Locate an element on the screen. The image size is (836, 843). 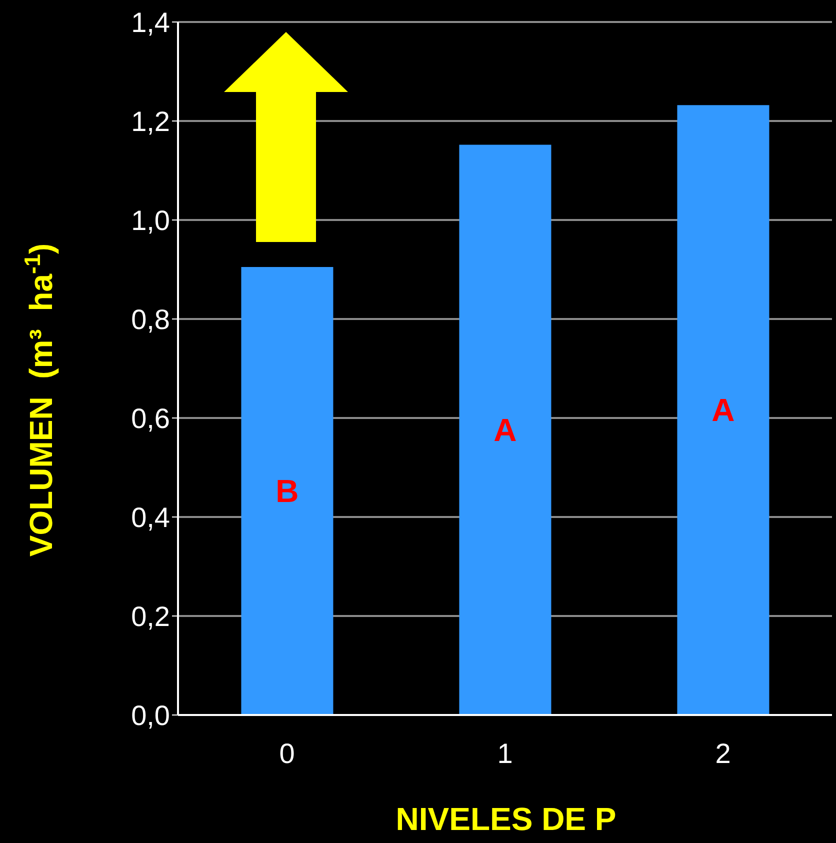
x-tick-label: 1 is located at coordinates (505, 753).